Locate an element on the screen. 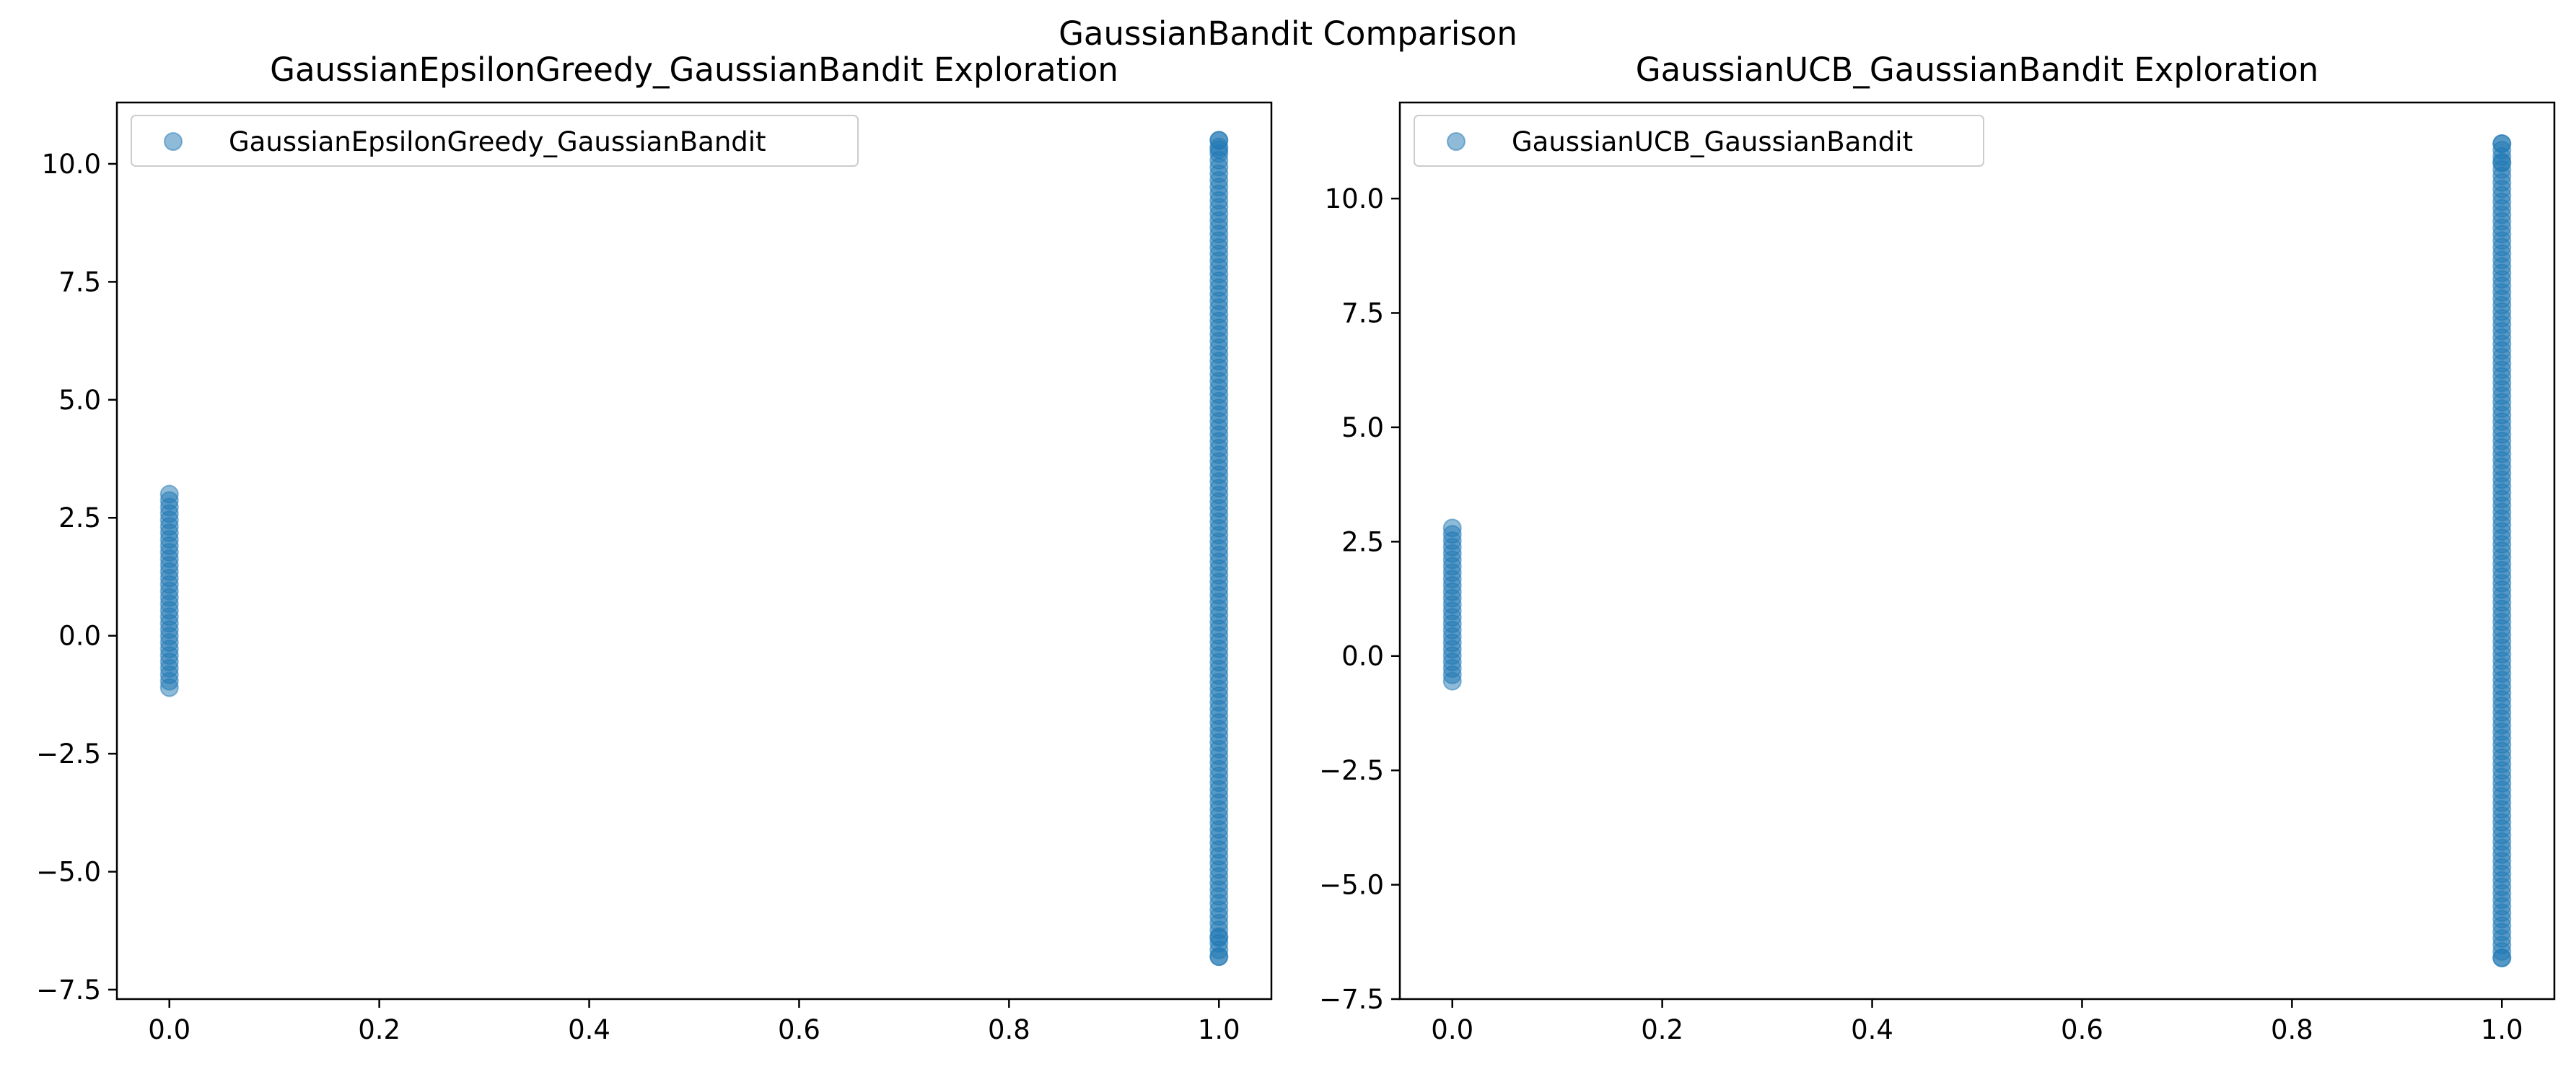  legend: GaussianUCB_GaussianBandit is located at coordinates (1699, 141).